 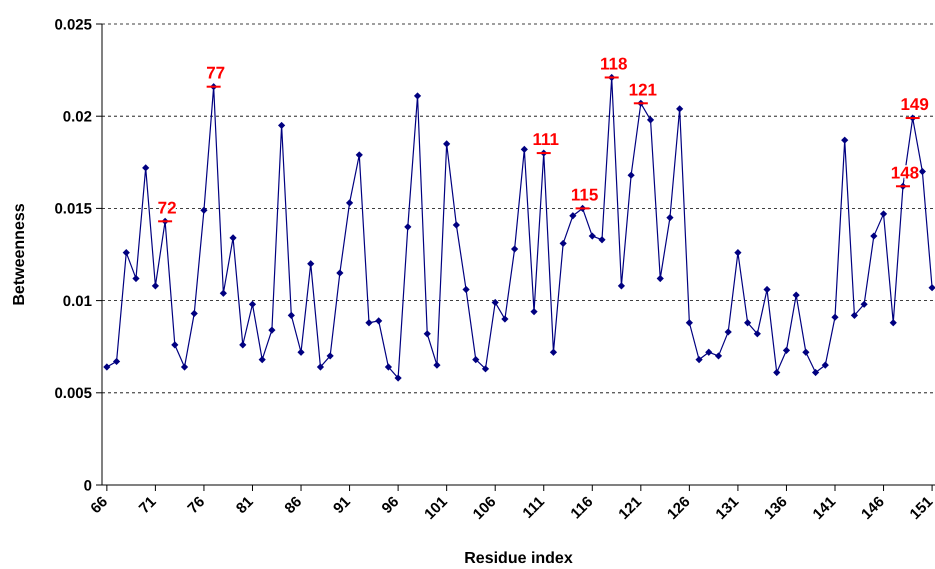 I want to click on annotation: 121, so click(x=643, y=90).